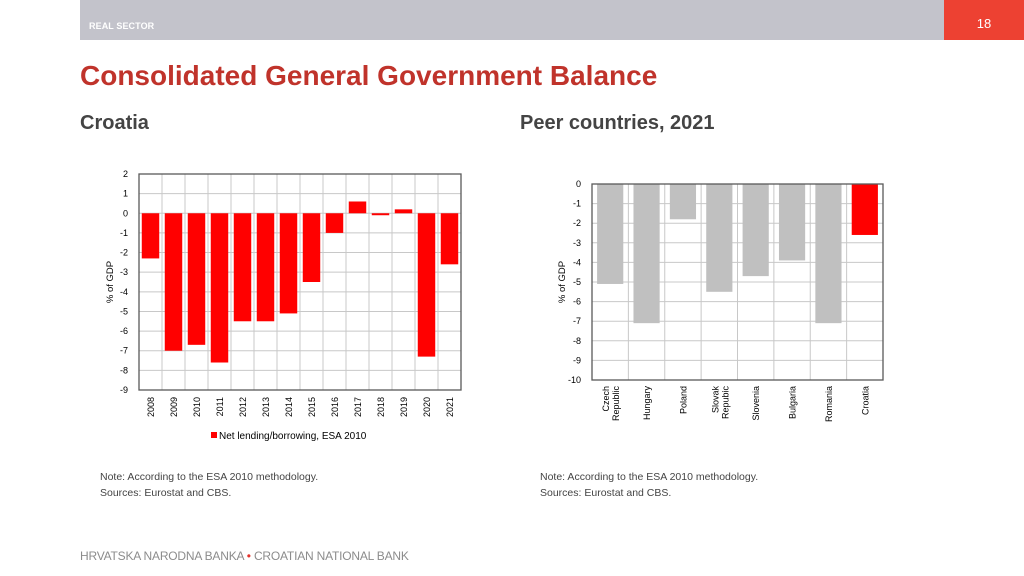 The width and height of the screenshot is (1024, 576). Describe the element at coordinates (610, 234) in the screenshot. I see `bar-czech-republic` at that location.